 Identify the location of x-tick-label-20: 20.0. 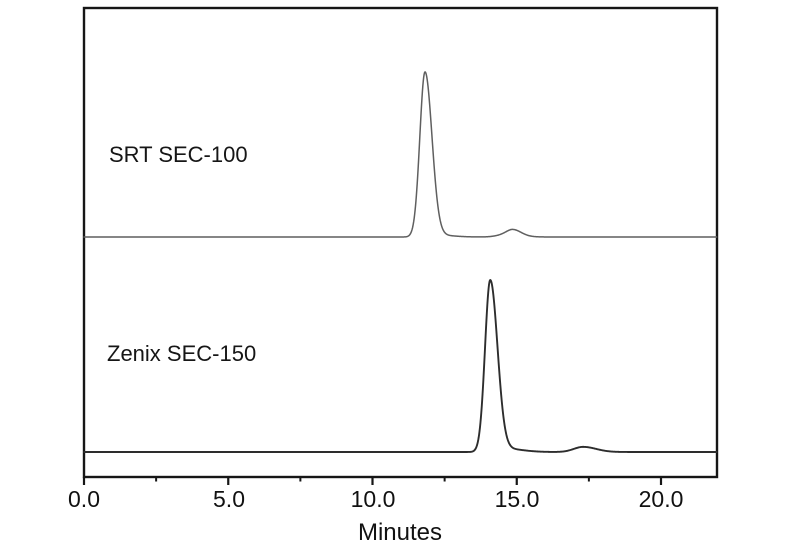
(661, 499).